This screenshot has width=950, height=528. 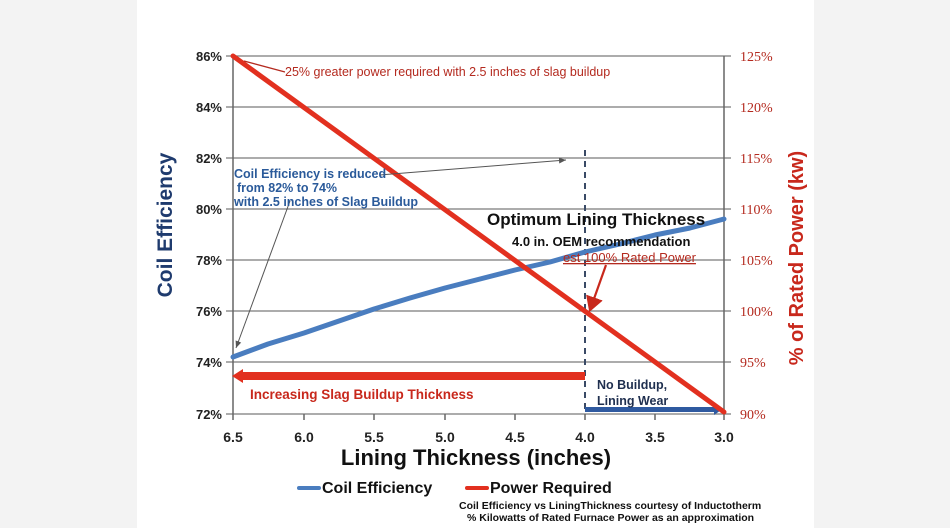 I want to click on x-tick: 4.5, so click(x=515, y=437).